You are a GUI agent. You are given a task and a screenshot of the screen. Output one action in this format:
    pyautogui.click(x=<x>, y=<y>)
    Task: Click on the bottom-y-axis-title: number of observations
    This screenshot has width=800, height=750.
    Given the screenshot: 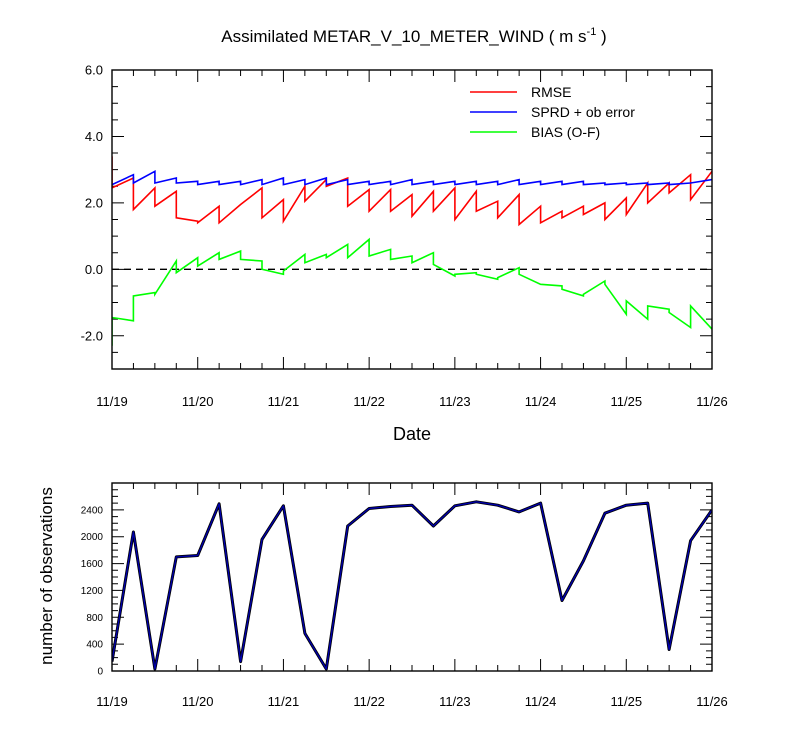 What is the action you would take?
    pyautogui.click(x=46, y=576)
    